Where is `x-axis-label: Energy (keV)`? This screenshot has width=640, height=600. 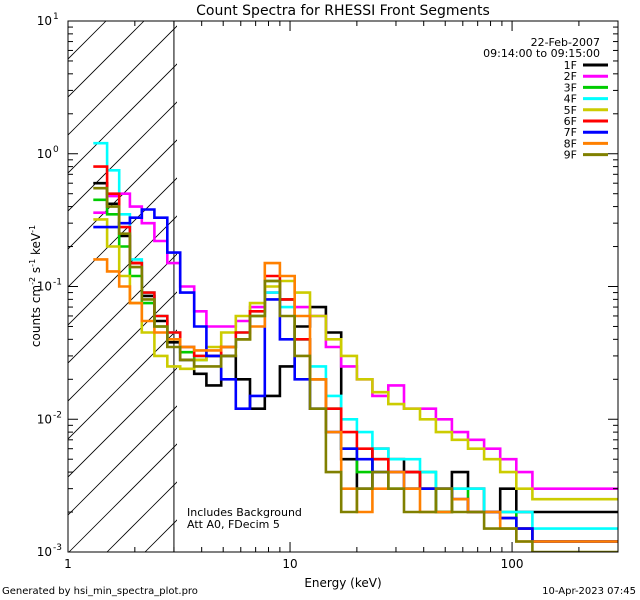 x-axis-label: Energy (keV) is located at coordinates (342, 583).